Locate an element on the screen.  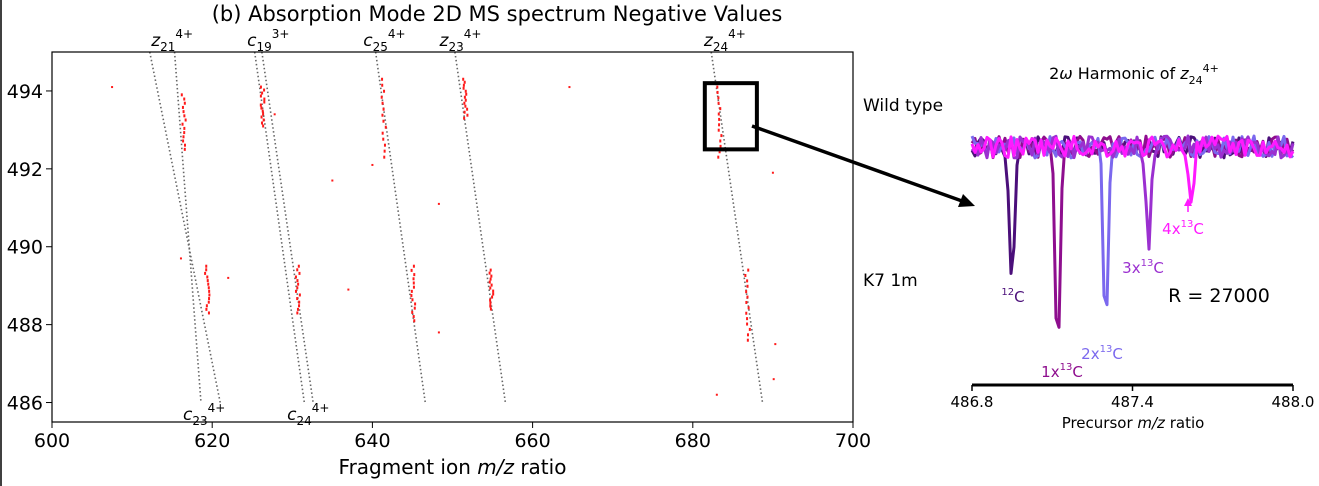
right-xlabel-pre: Precursor is located at coordinates (1100, 423).